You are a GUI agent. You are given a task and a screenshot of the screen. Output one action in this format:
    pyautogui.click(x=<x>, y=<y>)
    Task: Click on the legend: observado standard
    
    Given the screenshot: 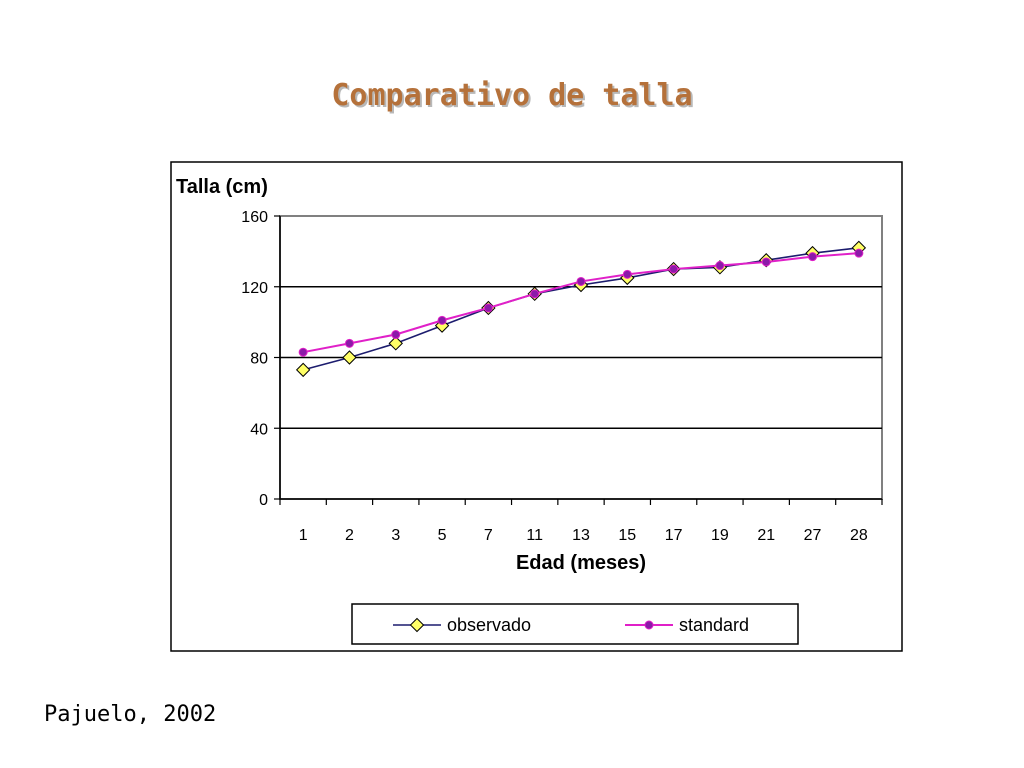 What is the action you would take?
    pyautogui.click(x=575, y=624)
    